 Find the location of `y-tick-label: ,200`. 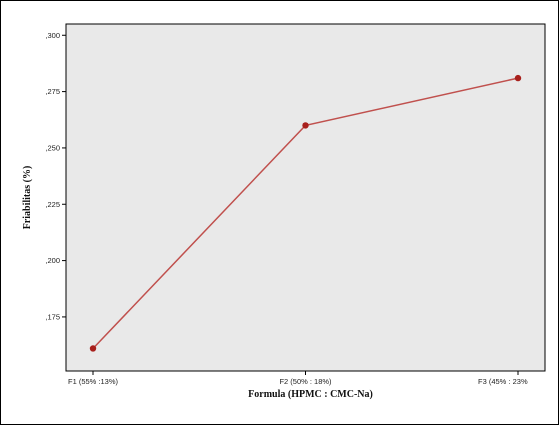

y-tick-label: ,200 is located at coordinates (52, 260).